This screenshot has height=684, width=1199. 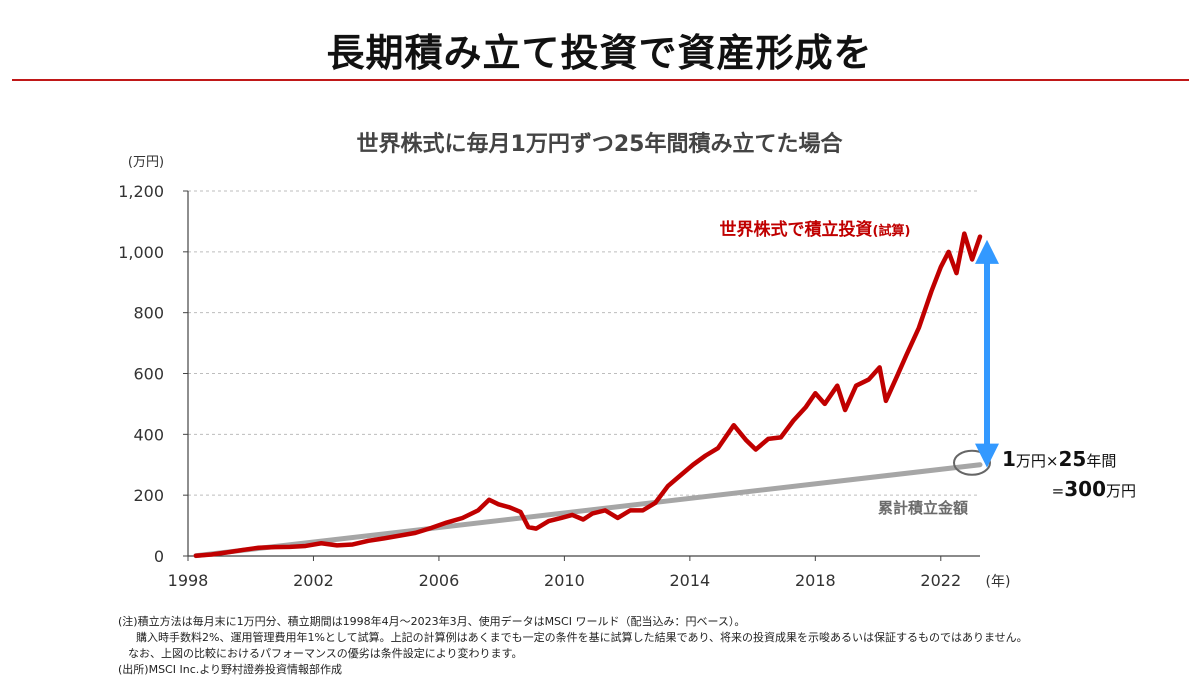 What do you see at coordinates (588, 510) in the screenshot?
I see `series-line-cumulative` at bounding box center [588, 510].